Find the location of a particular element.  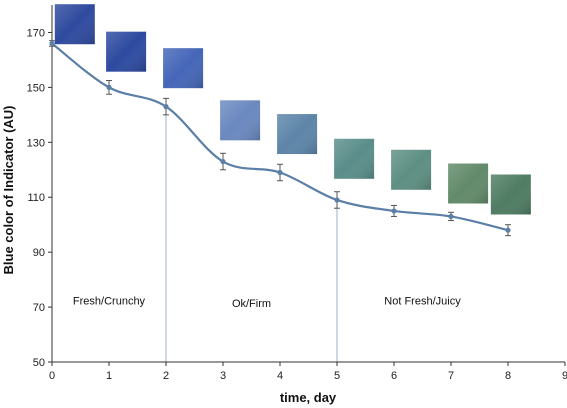

x-tick-label: 6 is located at coordinates (394, 376).